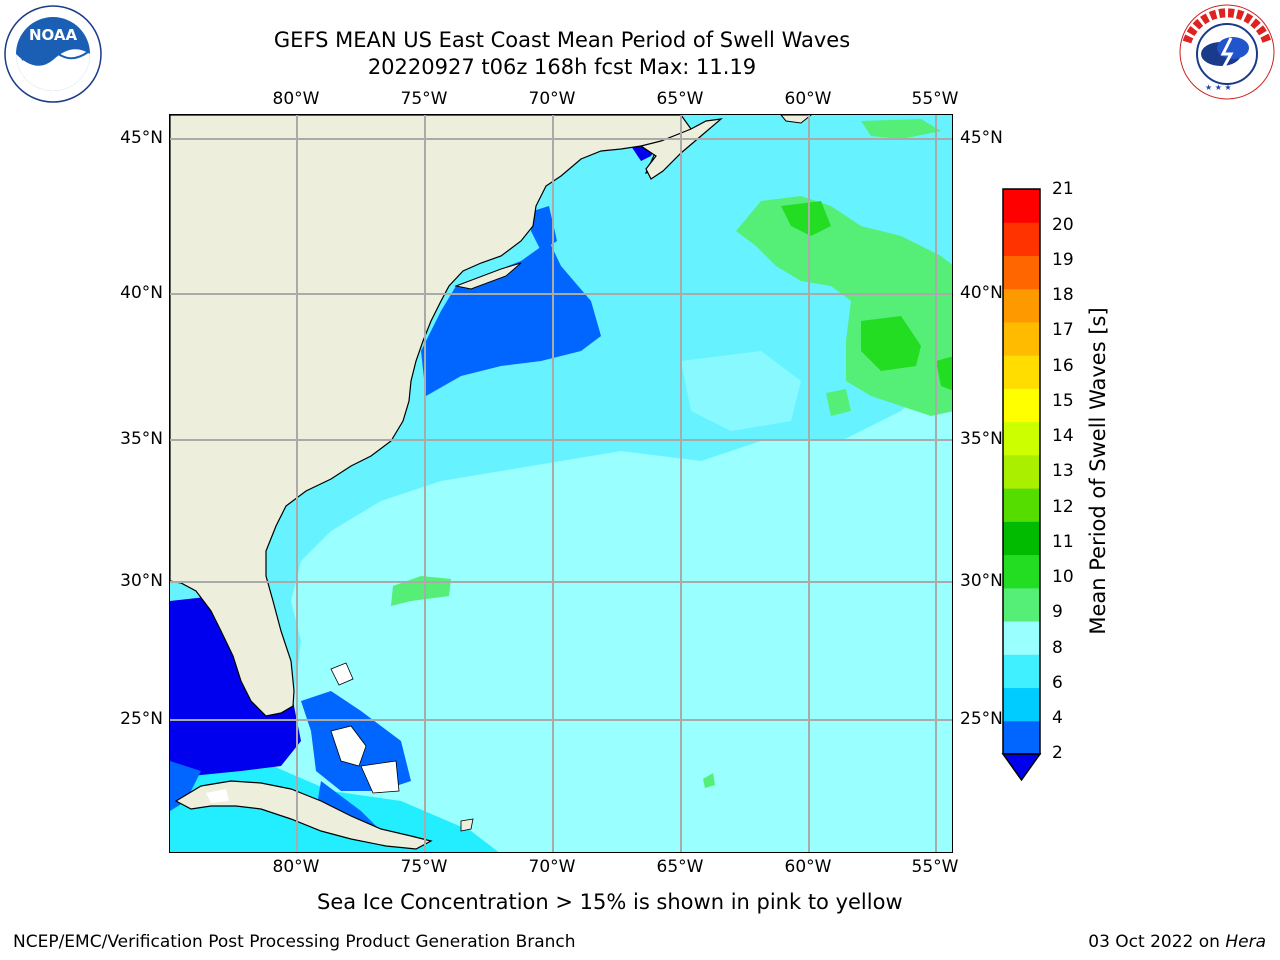  I want to click on gulf-dark-blue-region, so click(235, 694).